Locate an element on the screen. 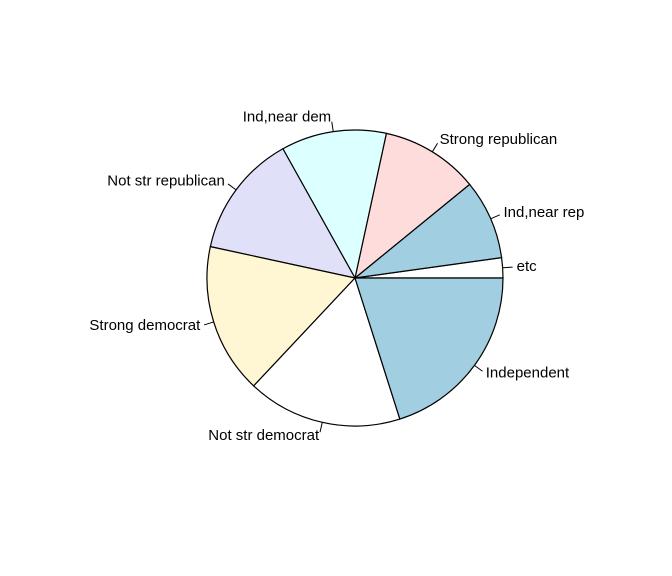 The height and width of the screenshot is (576, 672). pie-label-strong-republican: Strong republican is located at coordinates (499, 139).